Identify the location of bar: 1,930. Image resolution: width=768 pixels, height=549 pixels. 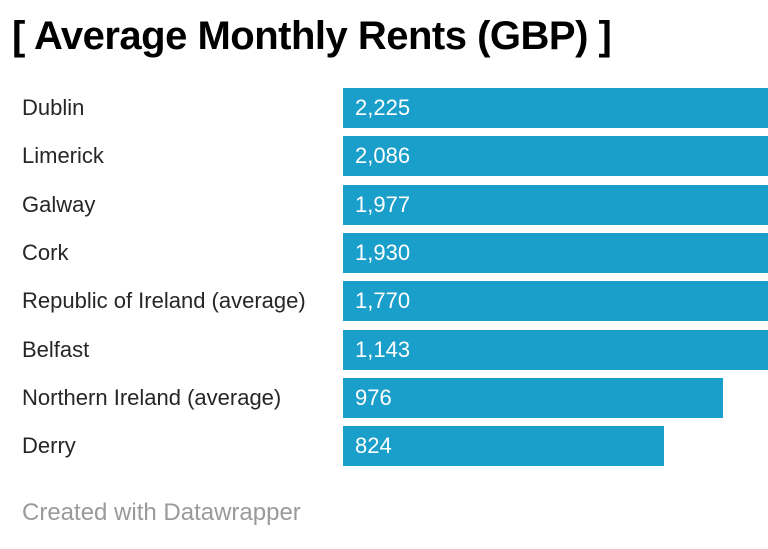
(555, 252).